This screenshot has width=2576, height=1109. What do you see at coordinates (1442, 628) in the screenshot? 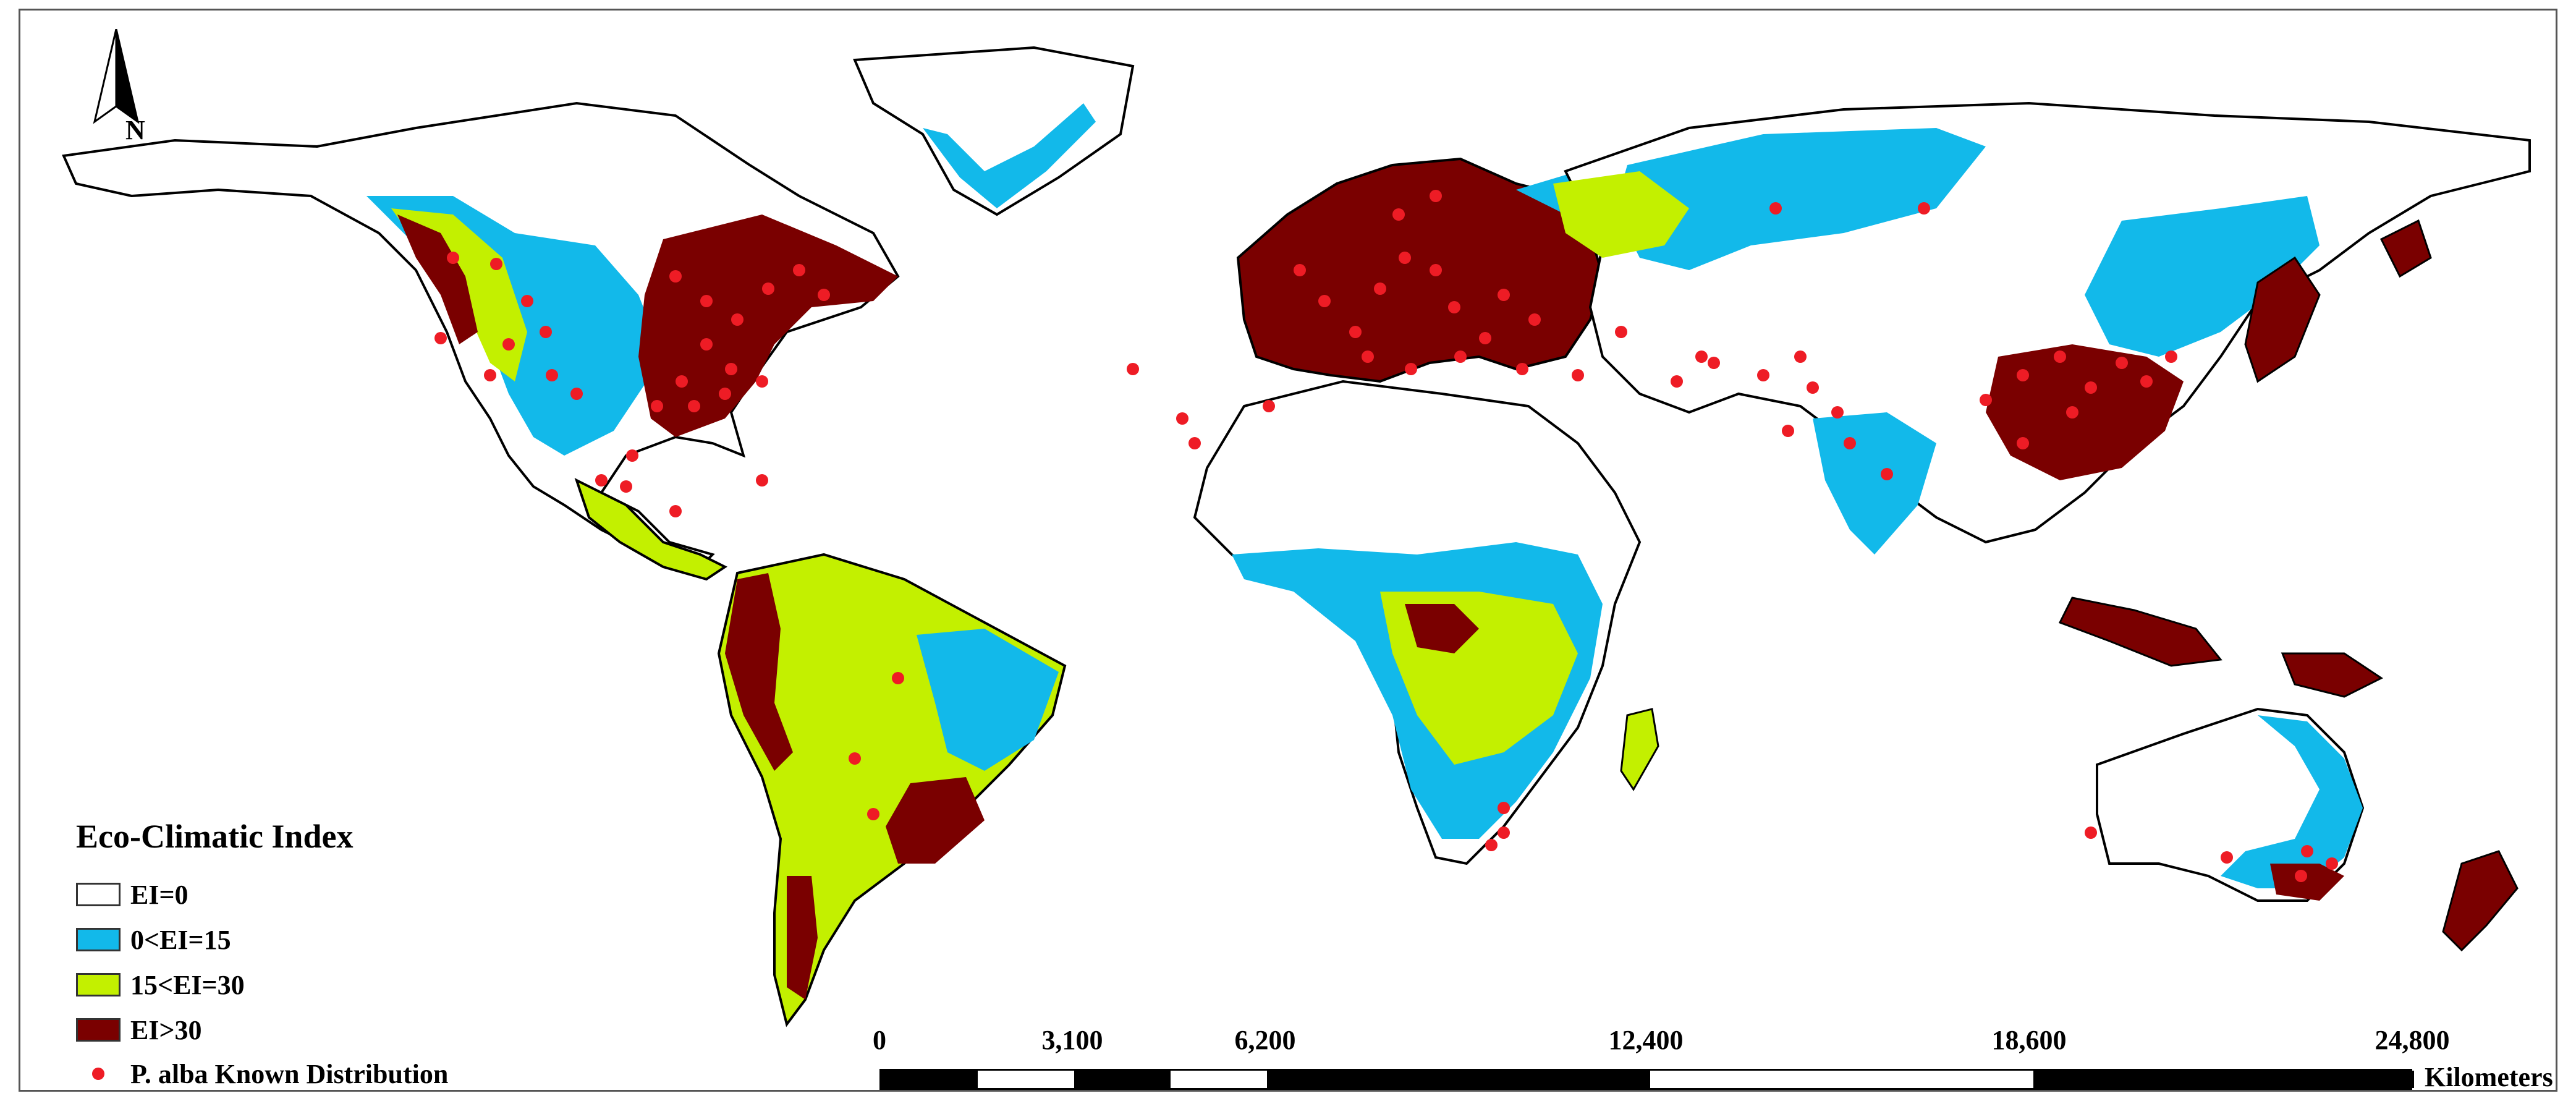
I see `africa-red` at bounding box center [1442, 628].